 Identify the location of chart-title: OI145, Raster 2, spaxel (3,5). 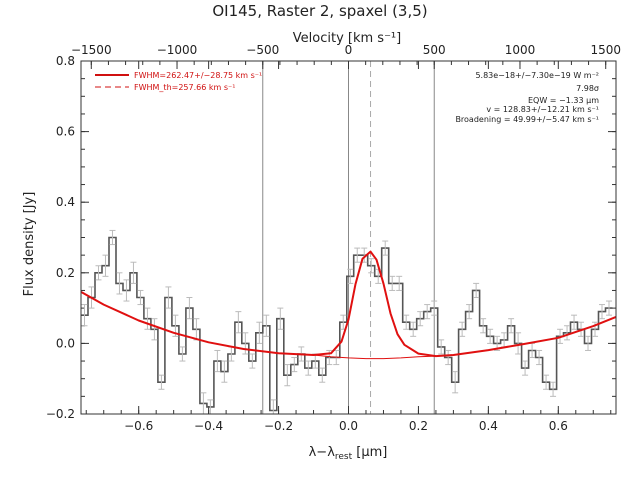
(319, 11).